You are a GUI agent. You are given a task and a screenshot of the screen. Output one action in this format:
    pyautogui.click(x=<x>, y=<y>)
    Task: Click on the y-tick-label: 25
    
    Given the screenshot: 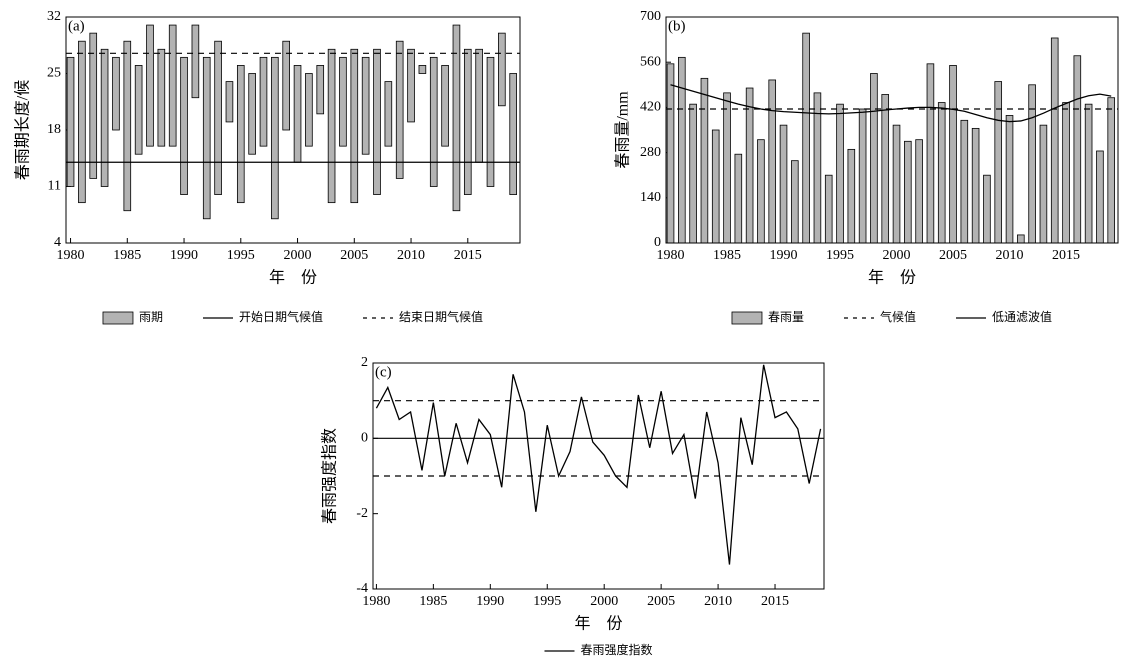 What is the action you would take?
    pyautogui.click(x=54, y=73)
    